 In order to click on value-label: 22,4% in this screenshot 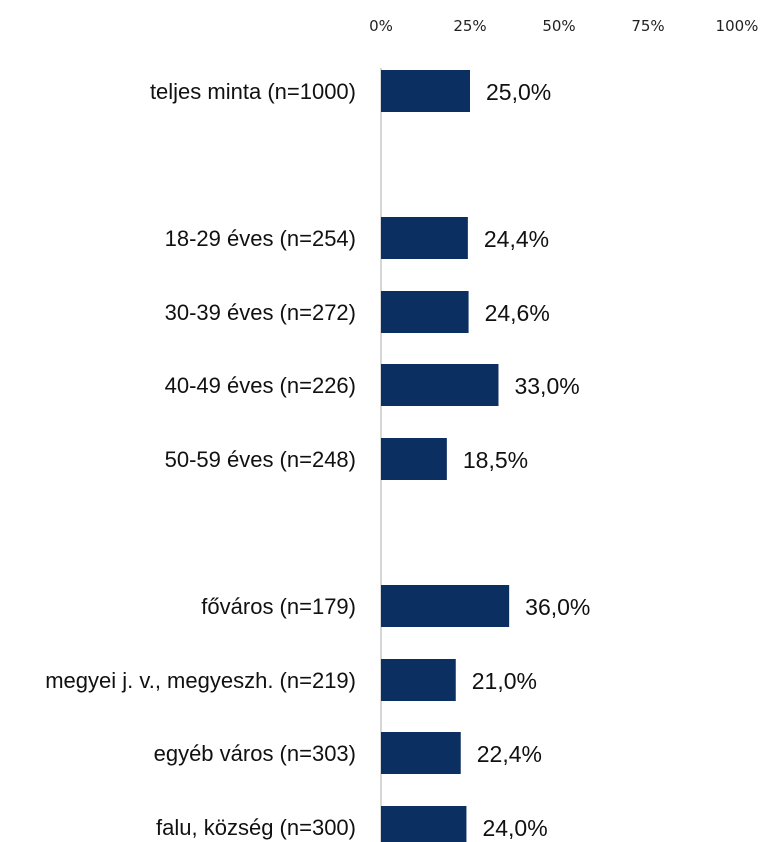, I will do `click(509, 754)`.